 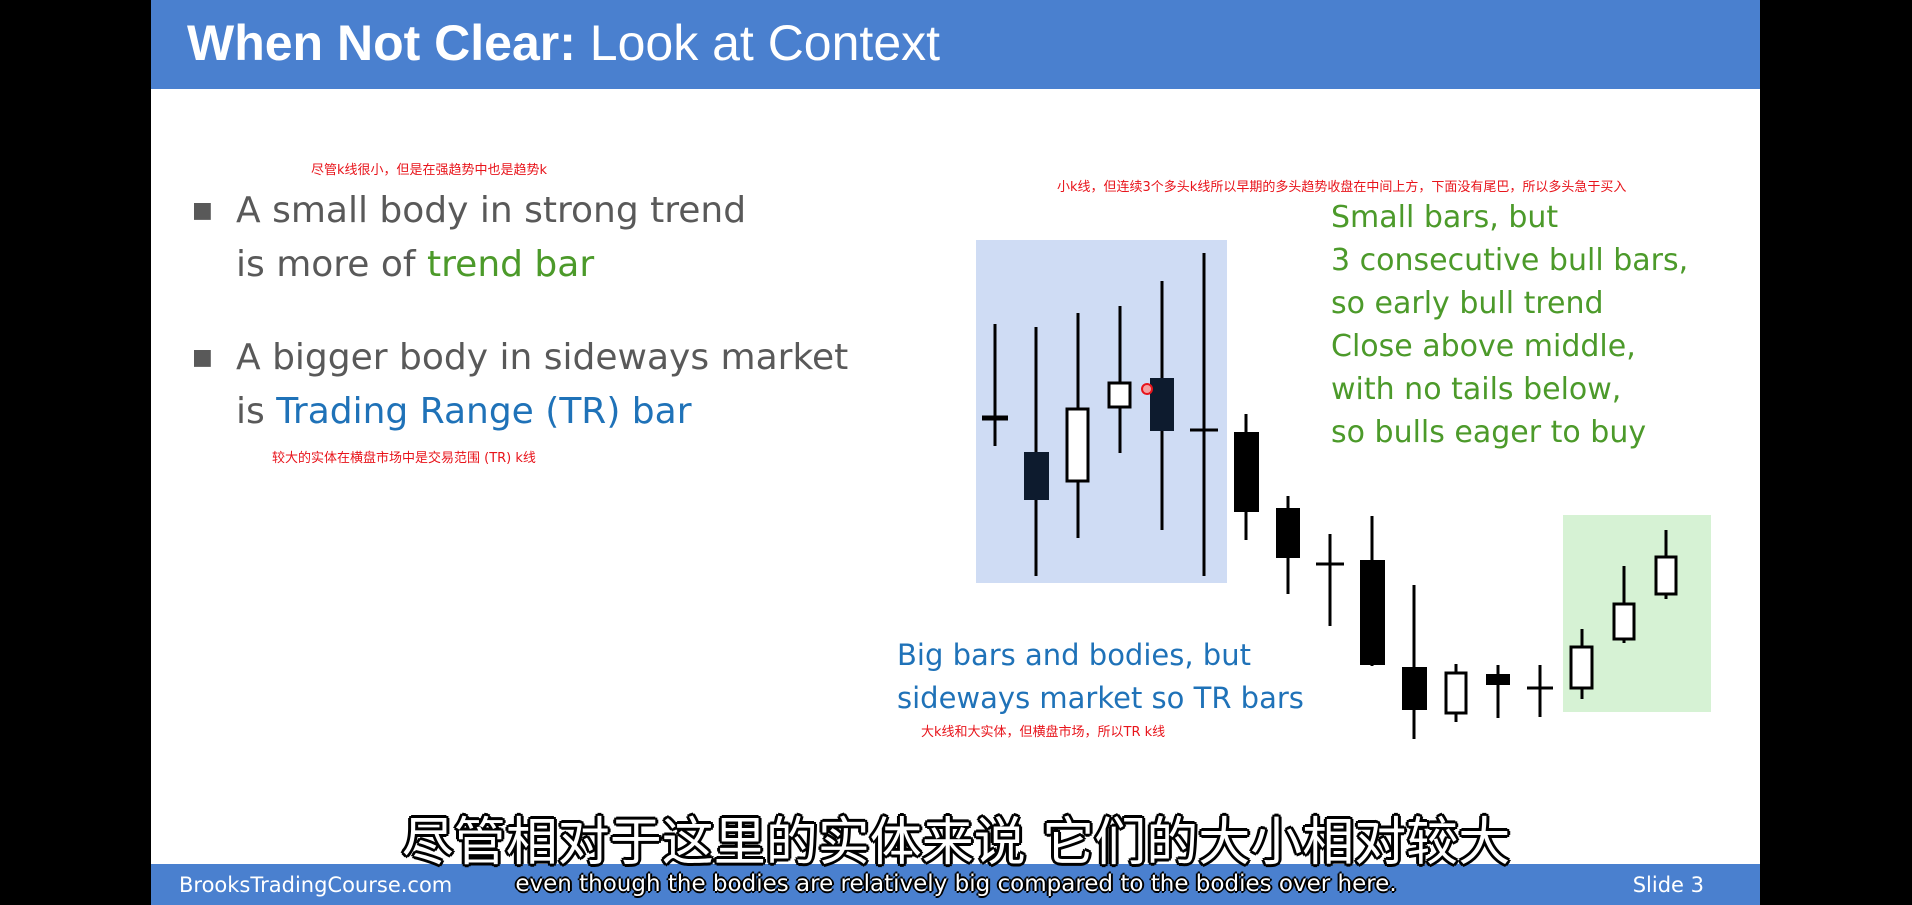 What do you see at coordinates (956, 843) in the screenshot?
I see `subtitle-chinese: 尽管相对于这里的实体来说 它们的大小相对较大` at bounding box center [956, 843].